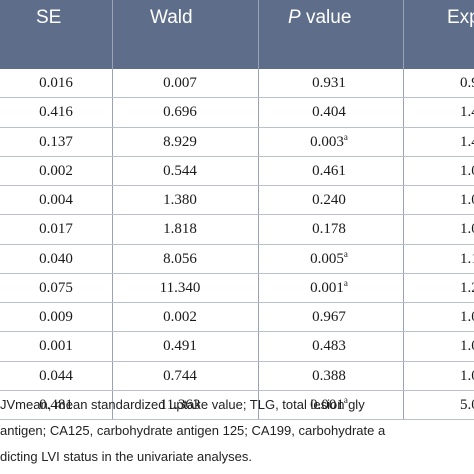 The width and height of the screenshot is (474, 474). Describe the element at coordinates (56, 375) in the screenshot. I see `cell-se: 0.044` at that location.